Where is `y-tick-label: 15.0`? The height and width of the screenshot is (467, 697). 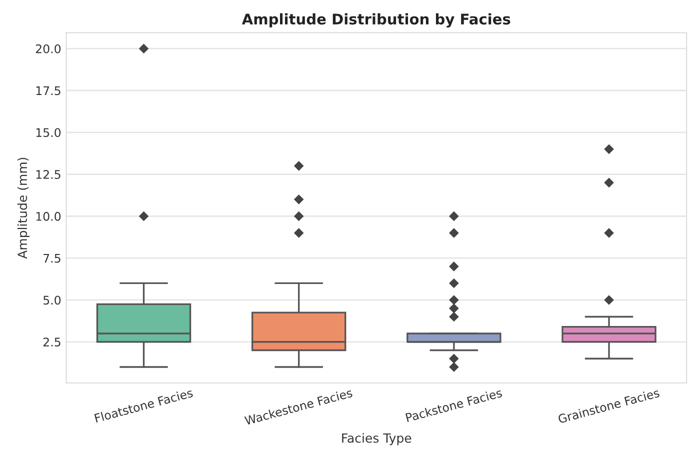 y-tick-label: 15.0 is located at coordinates (48, 133).